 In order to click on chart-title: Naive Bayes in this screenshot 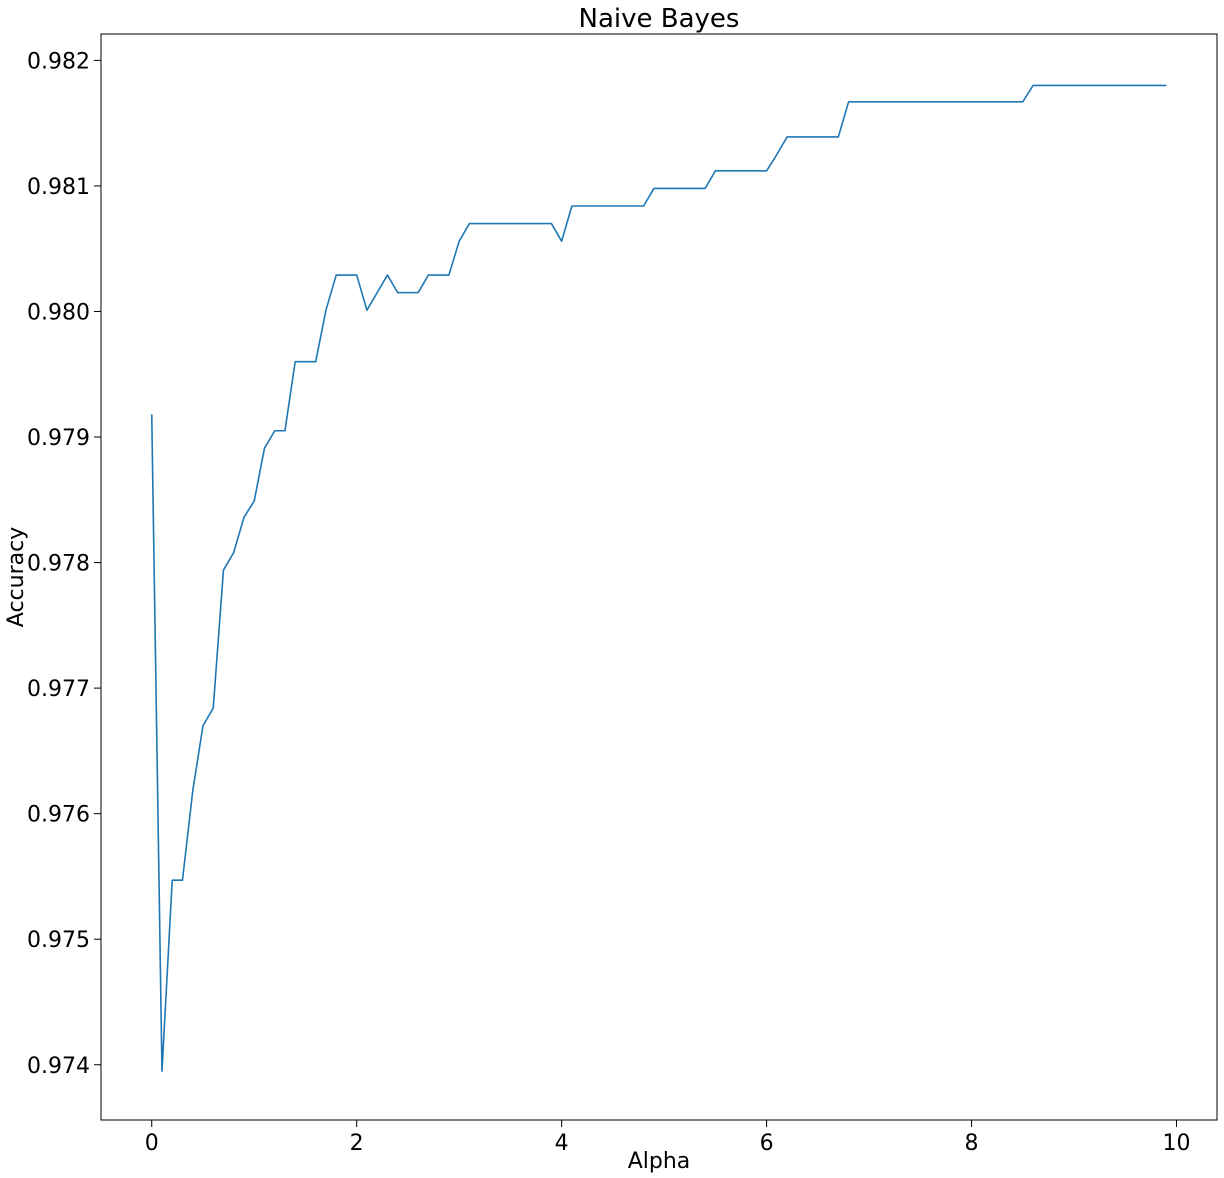, I will do `click(659, 19)`.